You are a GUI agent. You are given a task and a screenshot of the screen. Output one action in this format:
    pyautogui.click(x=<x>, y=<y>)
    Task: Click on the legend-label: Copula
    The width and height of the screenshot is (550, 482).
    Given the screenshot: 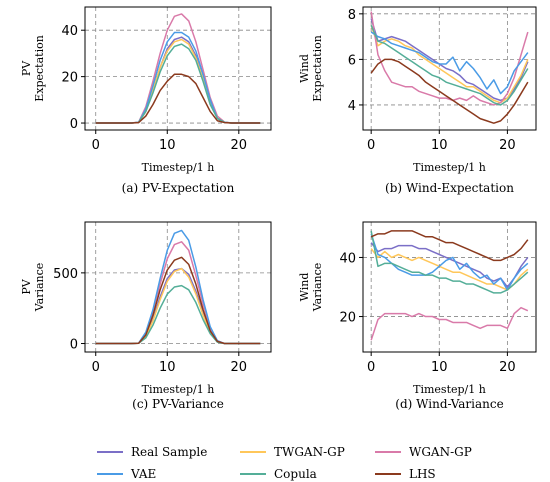 What is the action you would take?
    pyautogui.click(x=295, y=474)
    